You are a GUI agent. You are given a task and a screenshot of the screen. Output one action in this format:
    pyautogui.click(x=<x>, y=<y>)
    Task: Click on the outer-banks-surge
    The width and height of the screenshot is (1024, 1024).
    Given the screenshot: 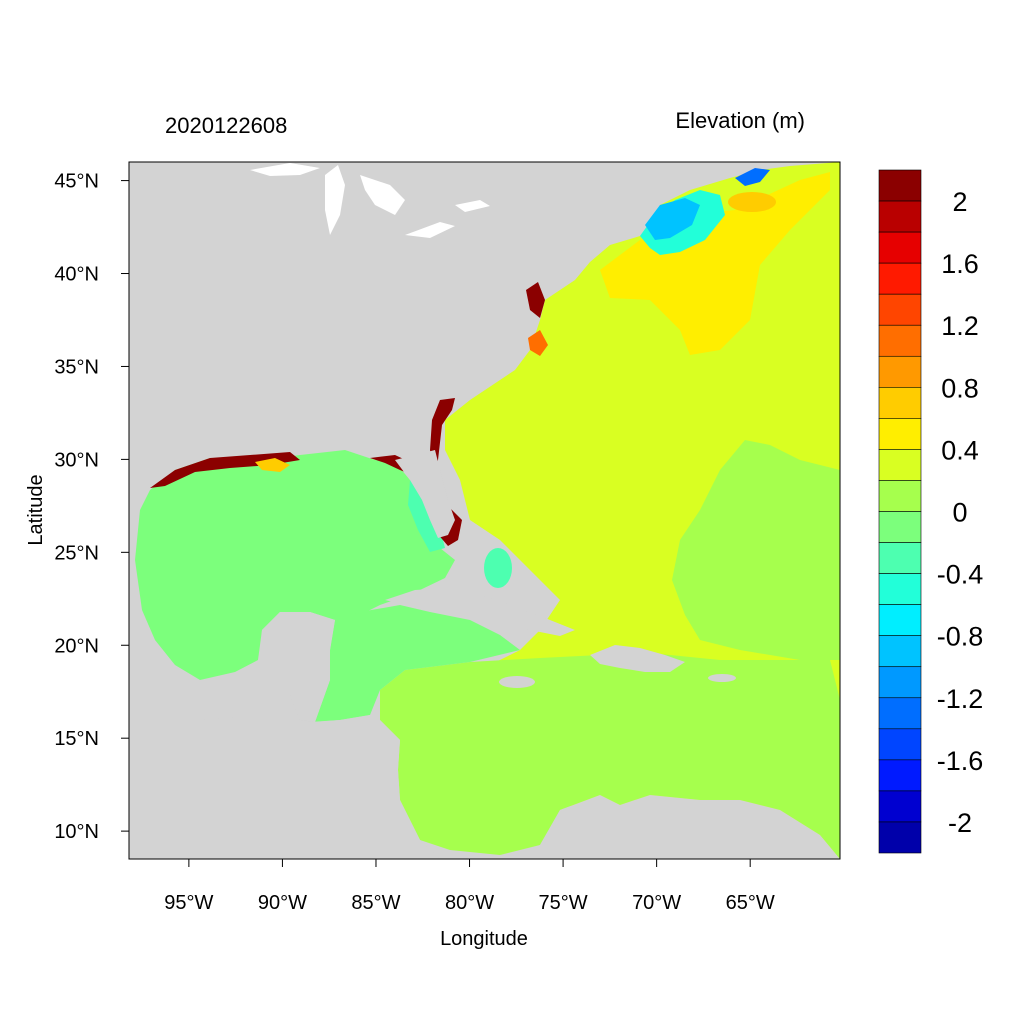 What is the action you would take?
    pyautogui.click(x=538, y=343)
    